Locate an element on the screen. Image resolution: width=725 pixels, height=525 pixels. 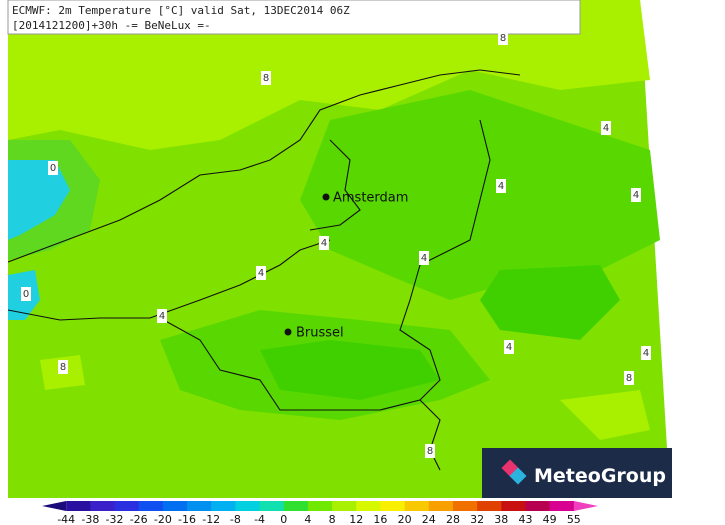
city-label: Brussel is located at coordinates (320, 333).